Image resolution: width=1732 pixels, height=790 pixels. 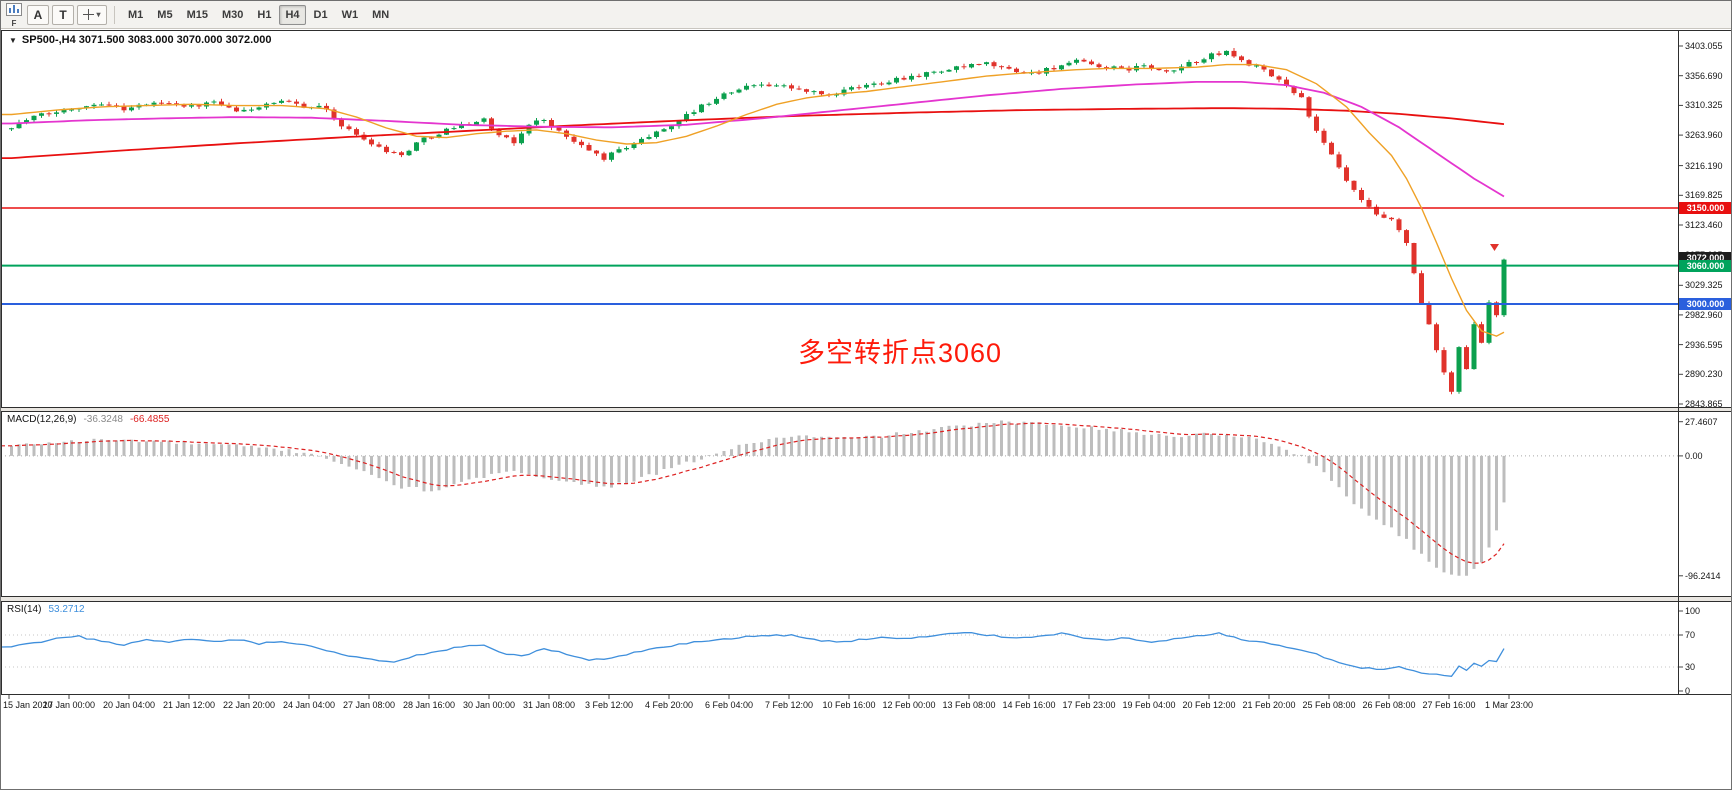 I want to click on toolbar-separator, so click(x=114, y=14).